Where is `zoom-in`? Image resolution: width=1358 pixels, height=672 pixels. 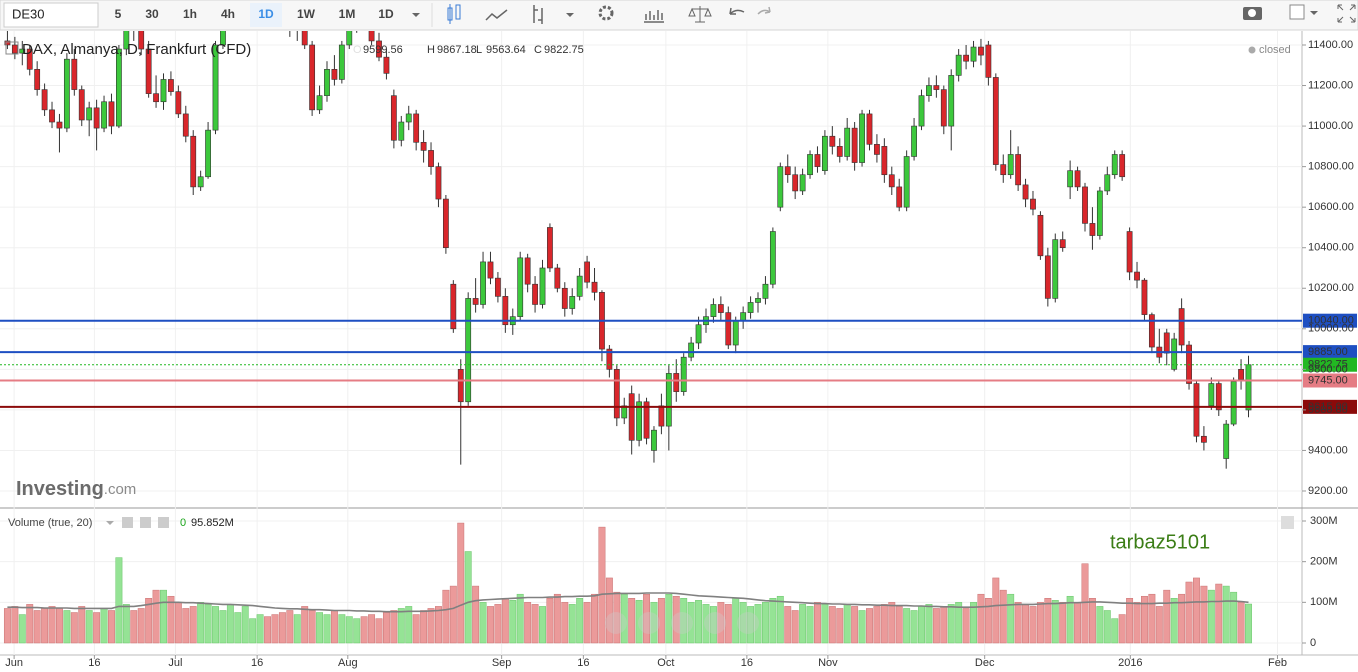
zoom-in is located at coordinates (715, 623).